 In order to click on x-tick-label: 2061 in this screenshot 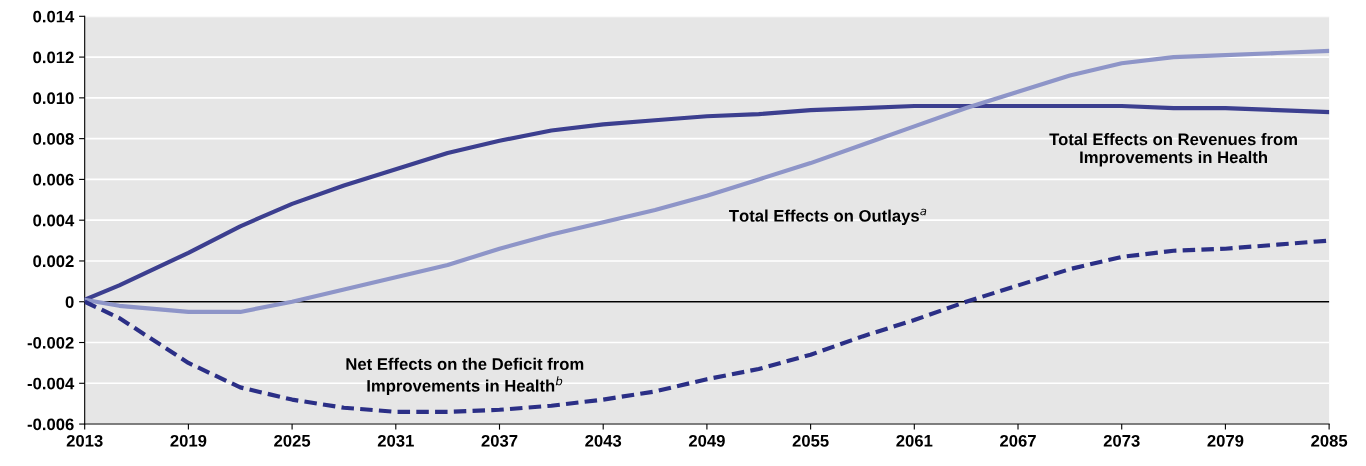, I will do `click(914, 440)`.